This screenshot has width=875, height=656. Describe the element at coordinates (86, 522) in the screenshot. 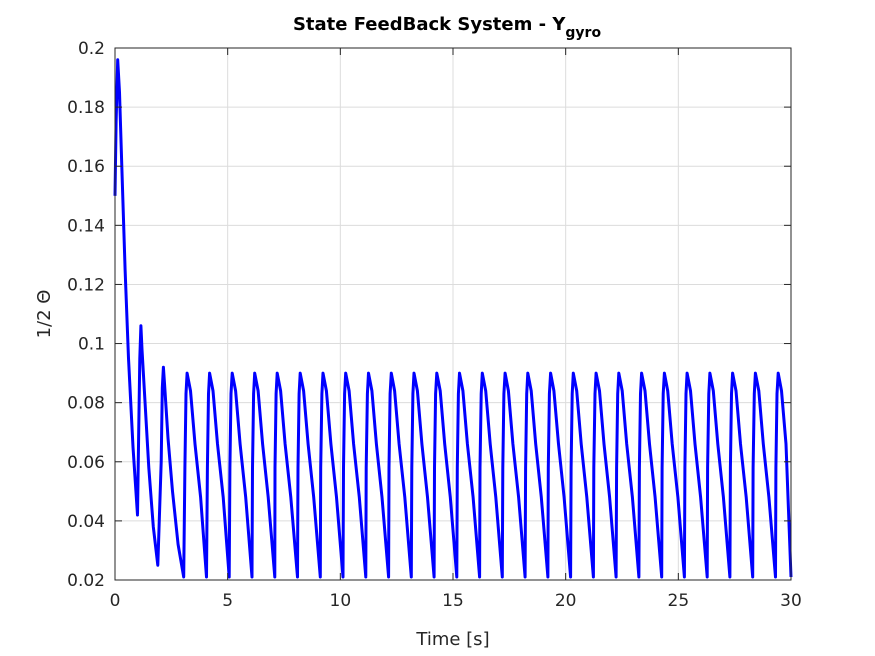

I see `y-tick-label: 0.04` at that location.